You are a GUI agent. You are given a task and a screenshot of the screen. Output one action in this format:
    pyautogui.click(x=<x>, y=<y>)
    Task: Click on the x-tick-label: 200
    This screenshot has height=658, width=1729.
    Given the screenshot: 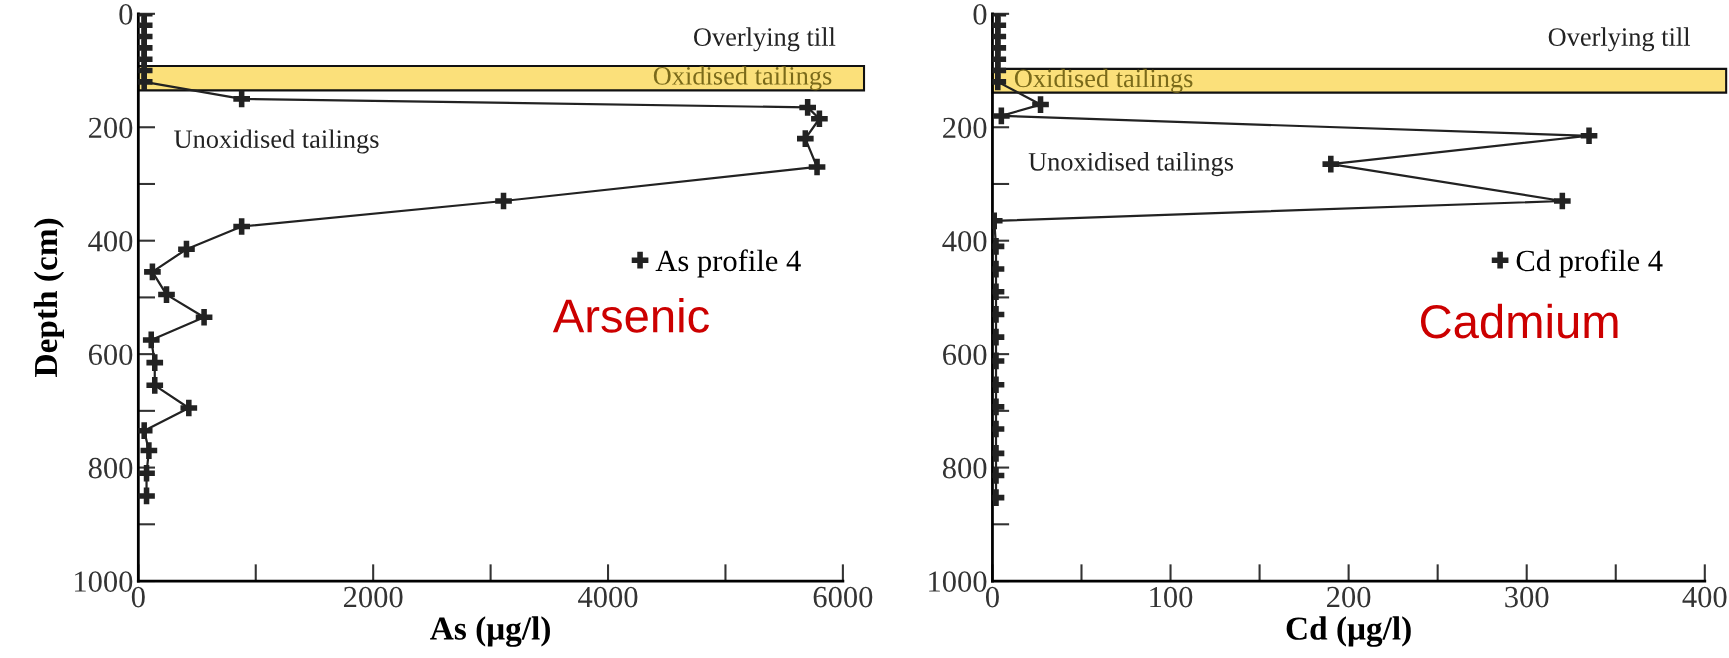 What is the action you would take?
    pyautogui.click(x=1349, y=597)
    